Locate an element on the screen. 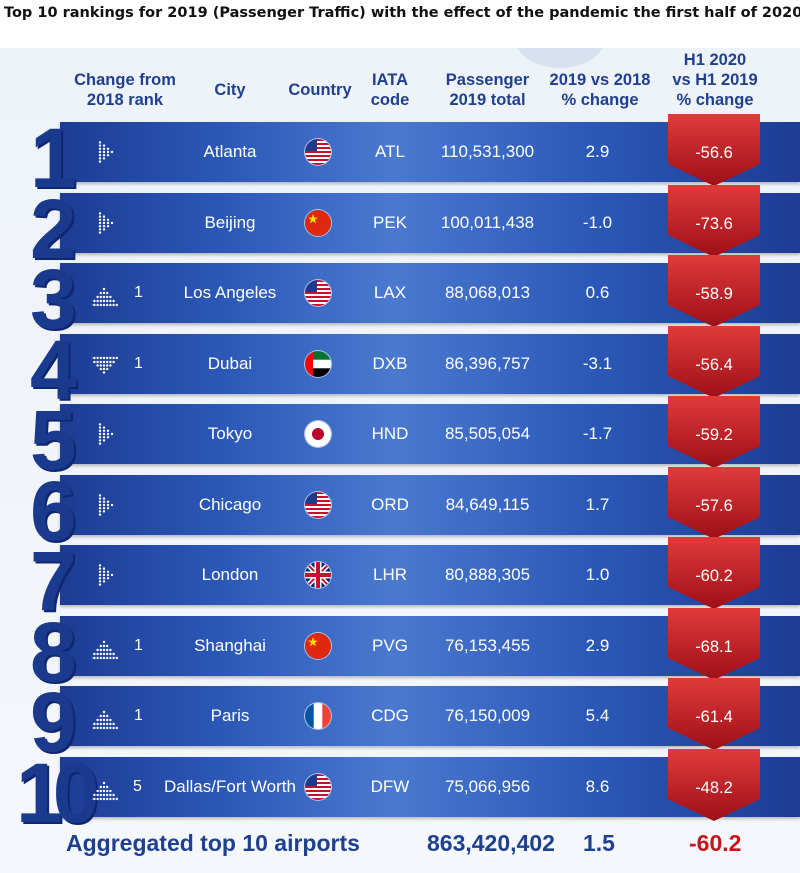 This screenshot has height=873, width=800. rank-number: 1 is located at coordinates (53, 158).